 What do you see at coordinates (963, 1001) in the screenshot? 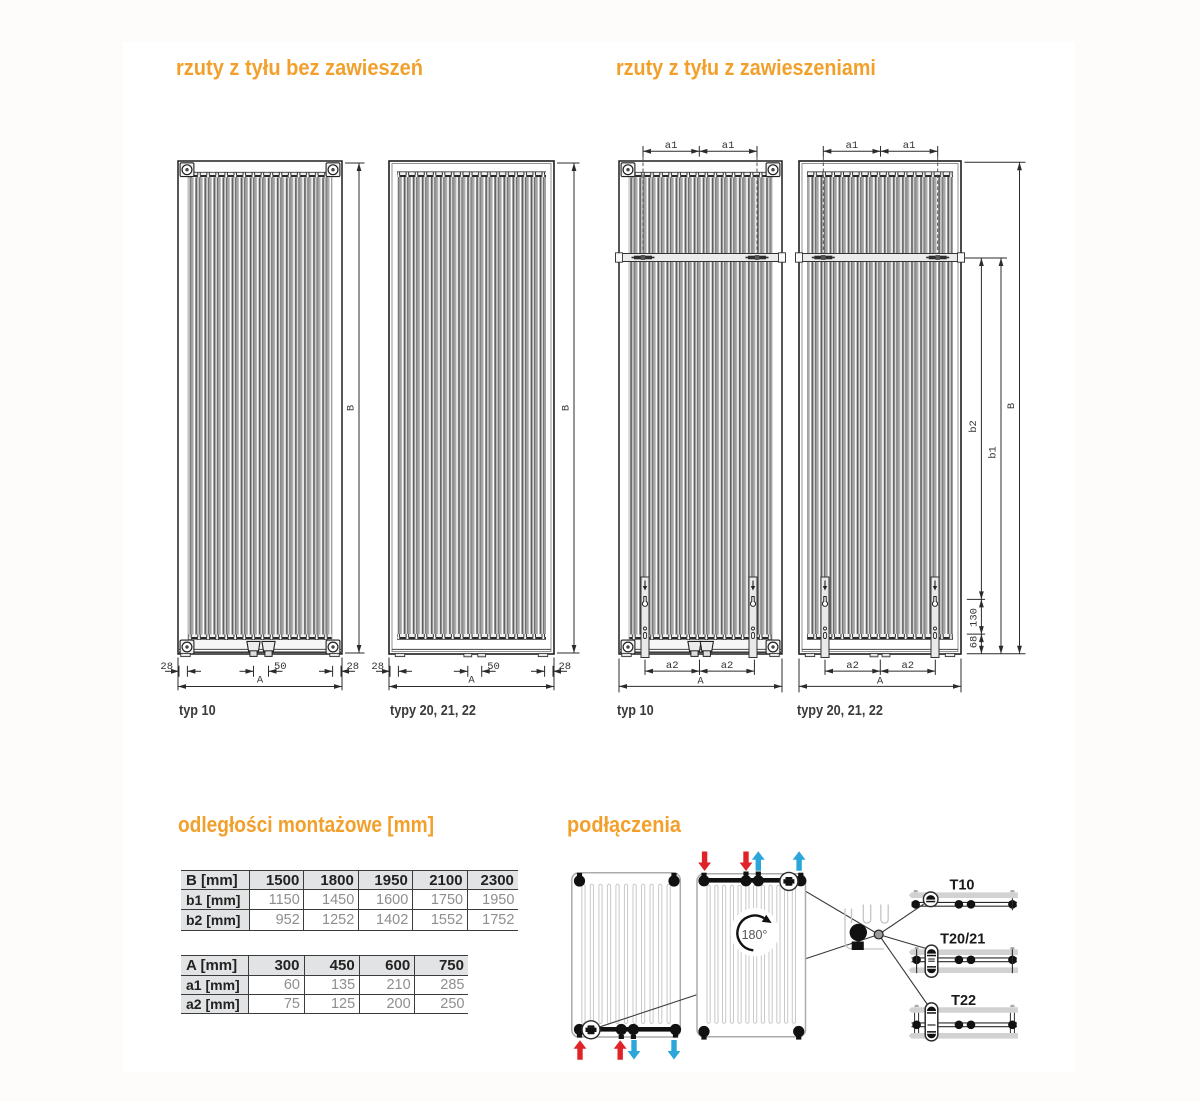
I see `svg-text: T22` at bounding box center [963, 1001].